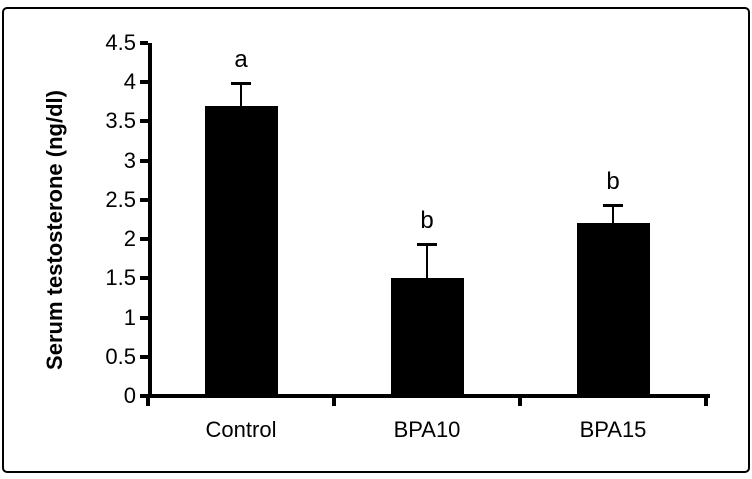 Image resolution: width=752 pixels, height=479 pixels. I want to click on y-tick-label: 0.5, so click(120, 356).